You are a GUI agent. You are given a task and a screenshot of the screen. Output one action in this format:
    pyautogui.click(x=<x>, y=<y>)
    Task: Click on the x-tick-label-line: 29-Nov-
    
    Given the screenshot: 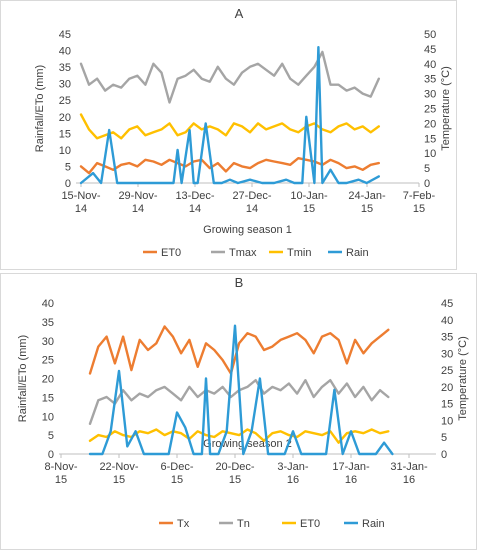 What is the action you would take?
    pyautogui.click(x=137, y=196)
    